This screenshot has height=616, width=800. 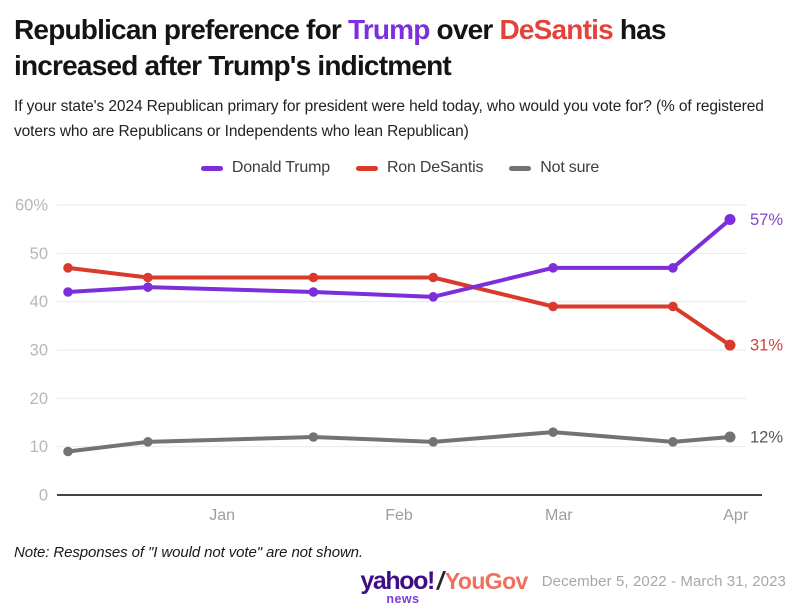 What do you see at coordinates (435, 167) in the screenshot?
I see `legend-label: Ron DeSantis` at bounding box center [435, 167].